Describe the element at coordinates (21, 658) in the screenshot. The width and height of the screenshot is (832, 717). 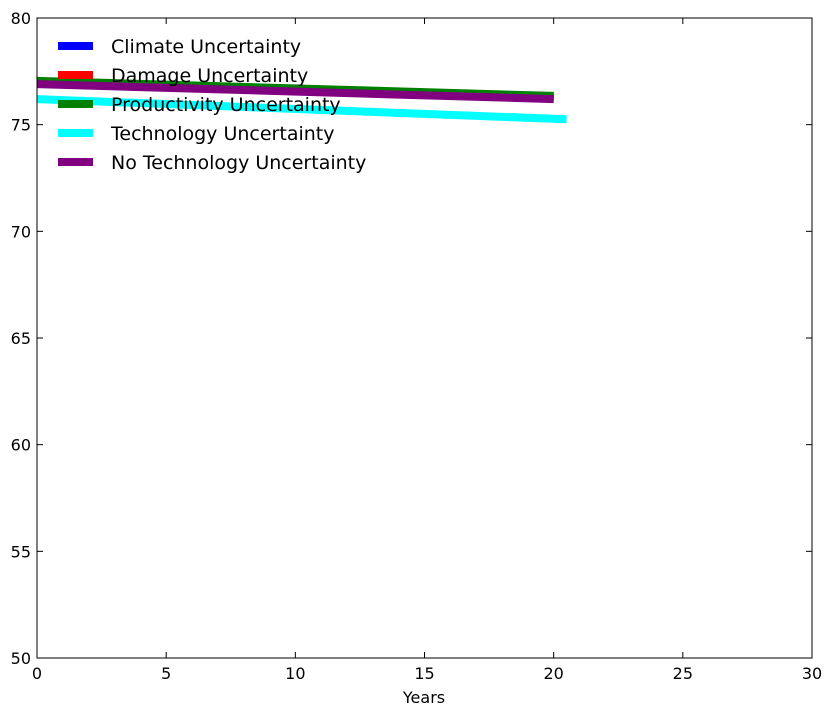
I see `y-tick-label: 50` at that location.